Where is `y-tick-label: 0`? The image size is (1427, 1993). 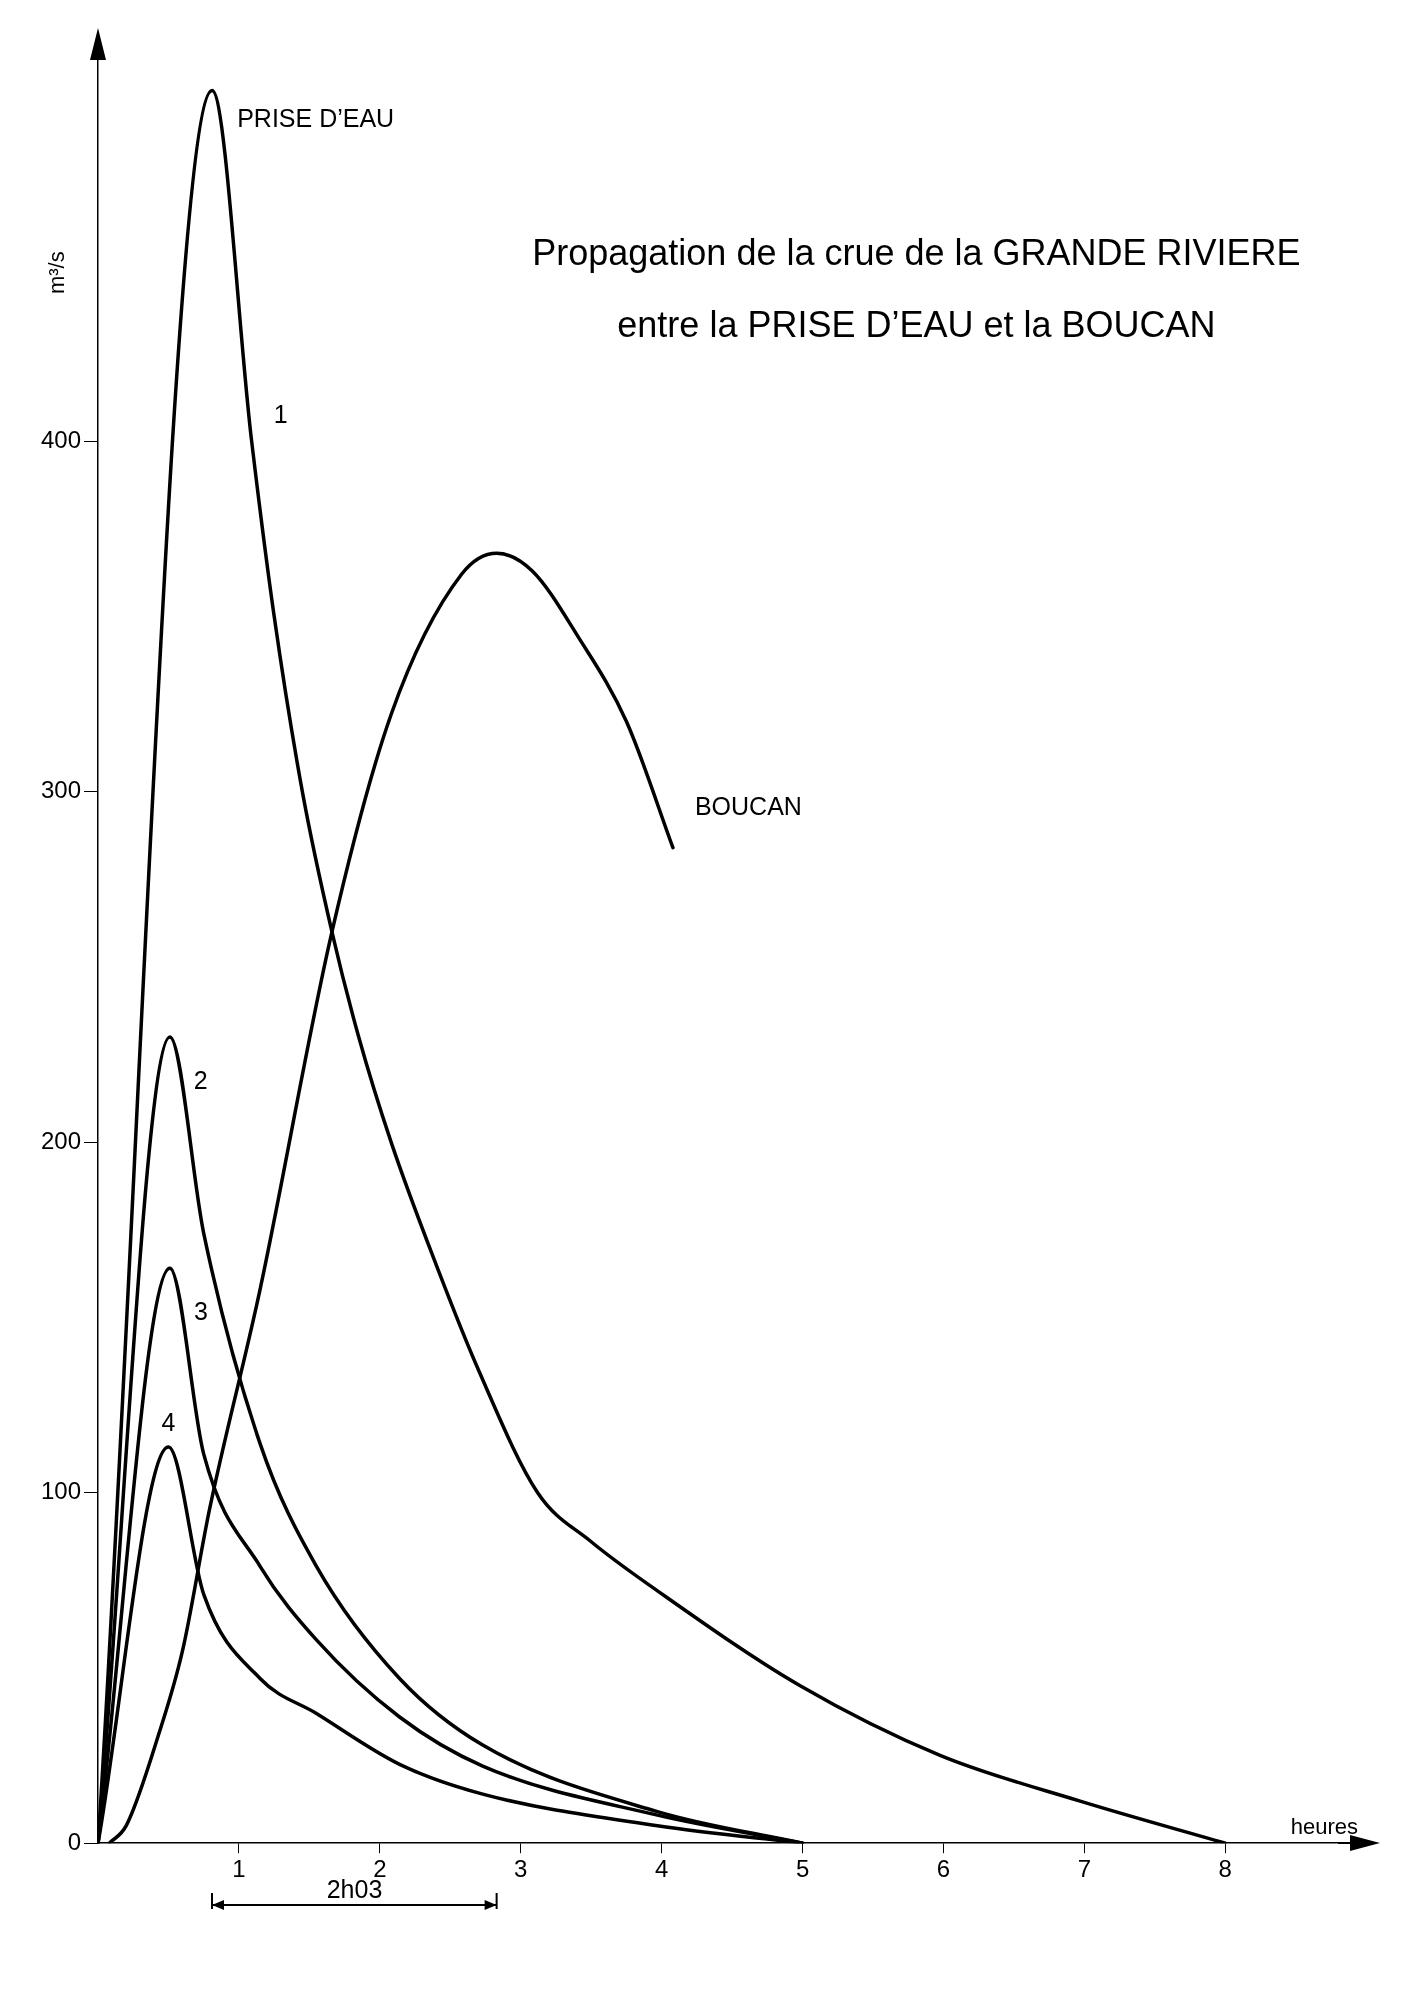
y-tick-label: 0 is located at coordinates (74, 1841).